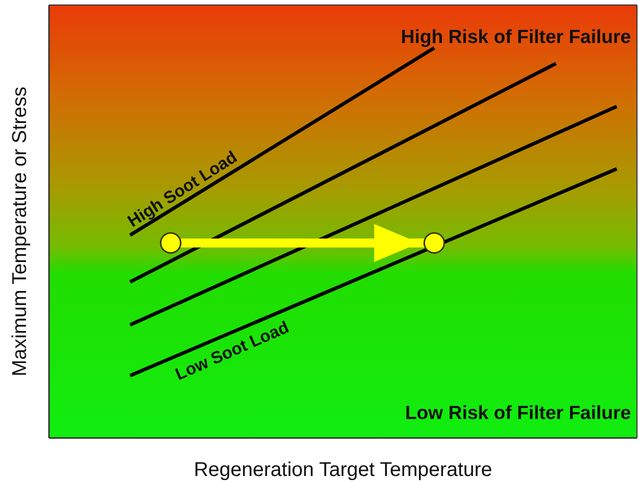  I want to click on text: Low Soot Load, so click(232, 351).